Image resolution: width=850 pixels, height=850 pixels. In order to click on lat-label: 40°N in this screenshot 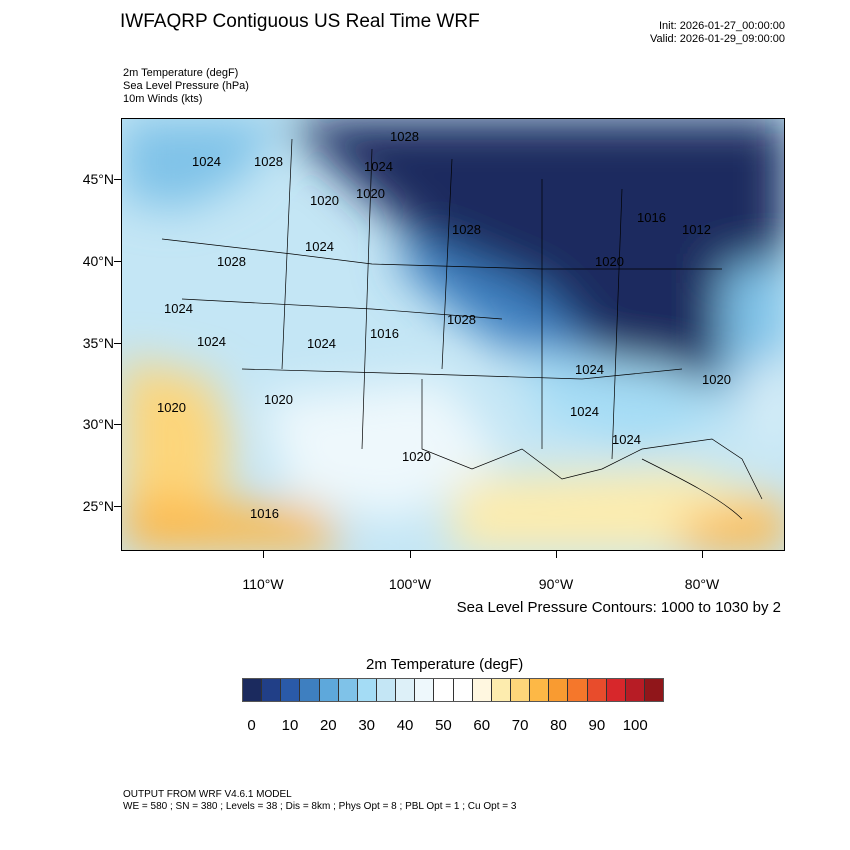, I will do `click(98, 261)`.